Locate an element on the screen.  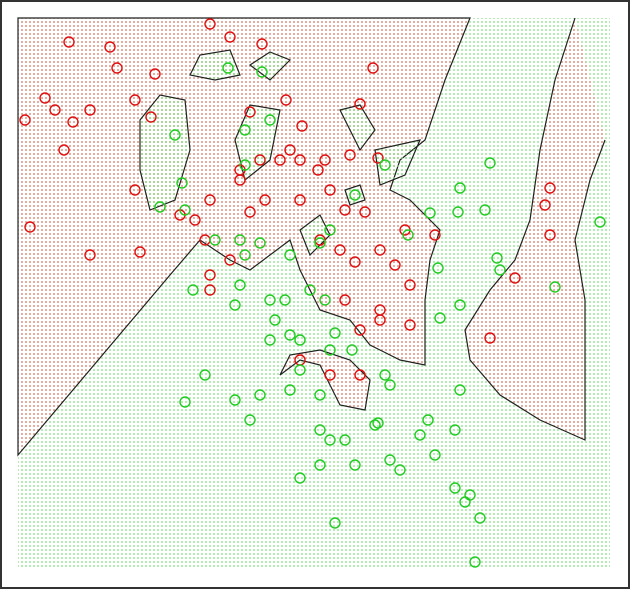
red-island is located at coordinates (325, 380).